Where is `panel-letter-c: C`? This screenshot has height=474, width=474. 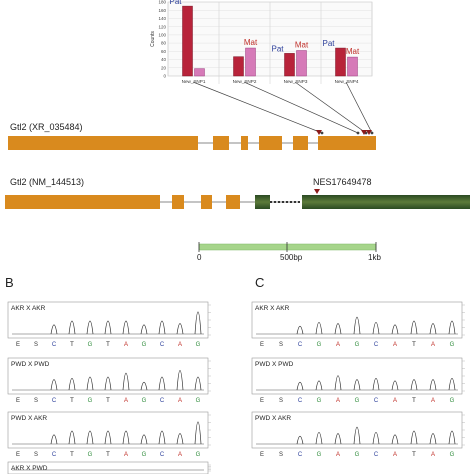
panel-letter-c: C is located at coordinates (260, 282).